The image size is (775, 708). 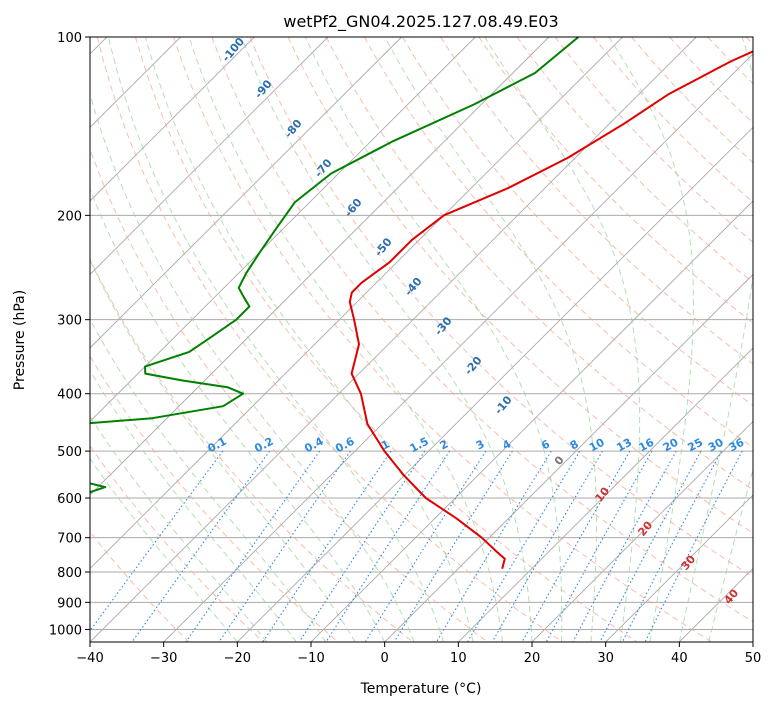 What do you see at coordinates (480, 444) in the screenshot?
I see `mixing-ratio-label: 3` at bounding box center [480, 444].